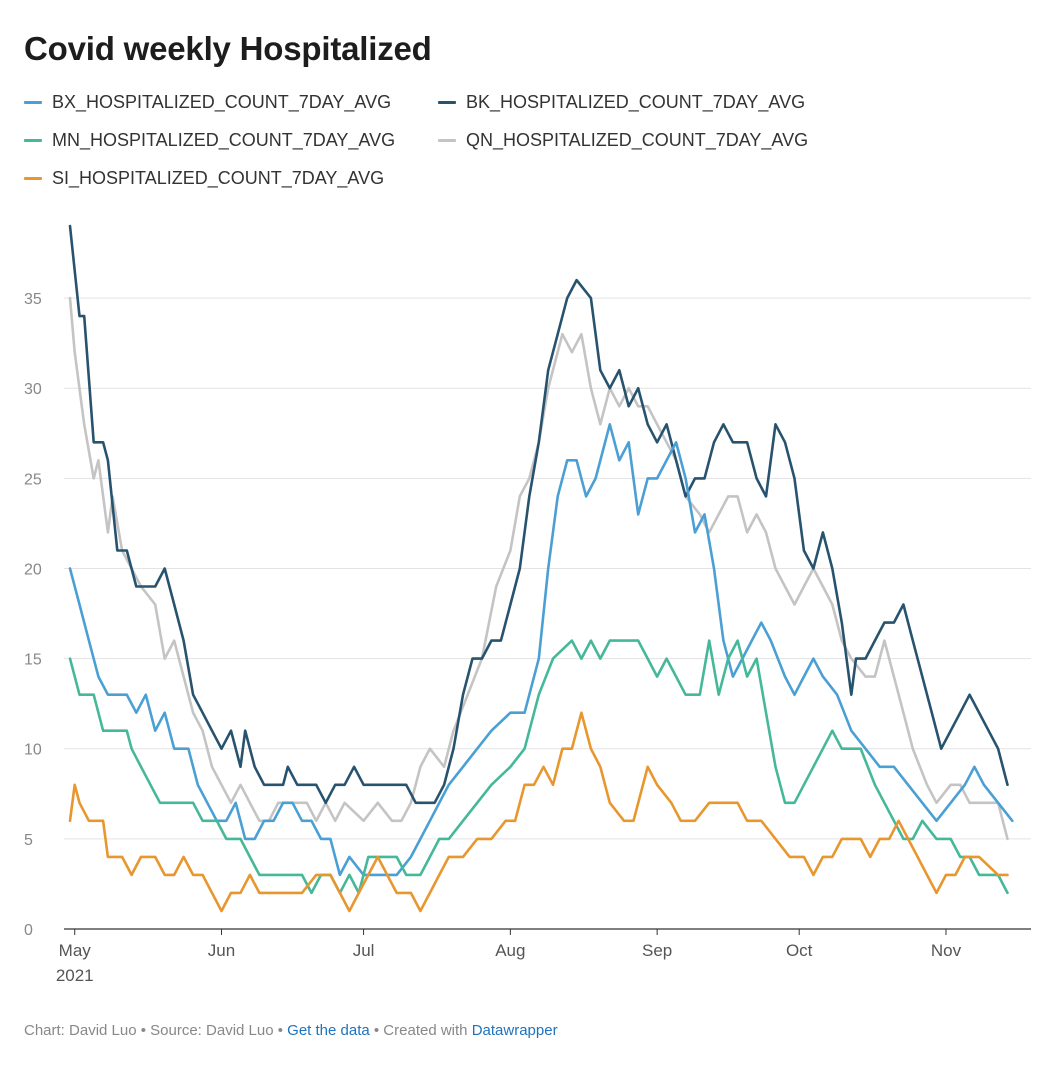  Describe the element at coordinates (75, 950) in the screenshot. I see `x-tick-label: May` at that location.